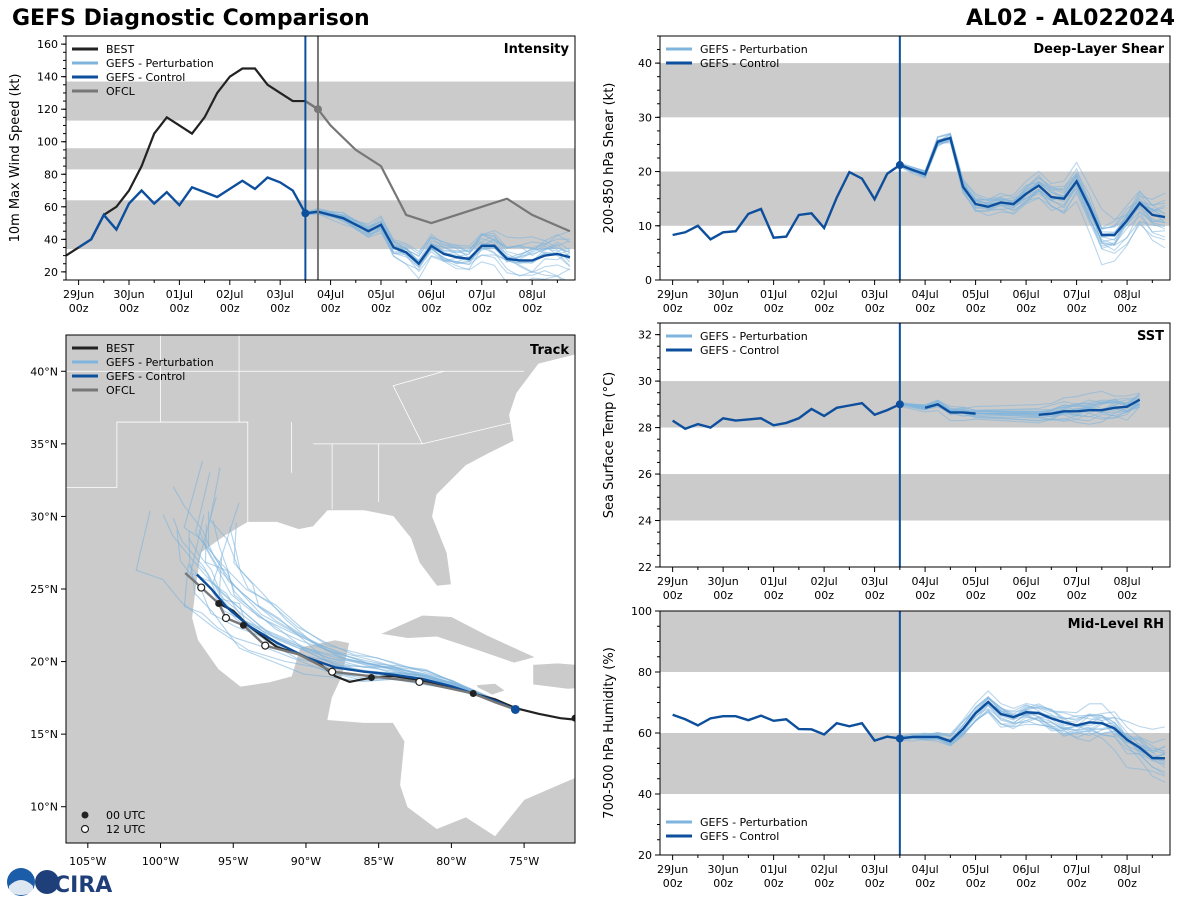 The image size is (1200, 900). Describe the element at coordinates (609, 445) in the screenshot. I see `y-axis-label: Sea Surface Temp (°C)` at that location.